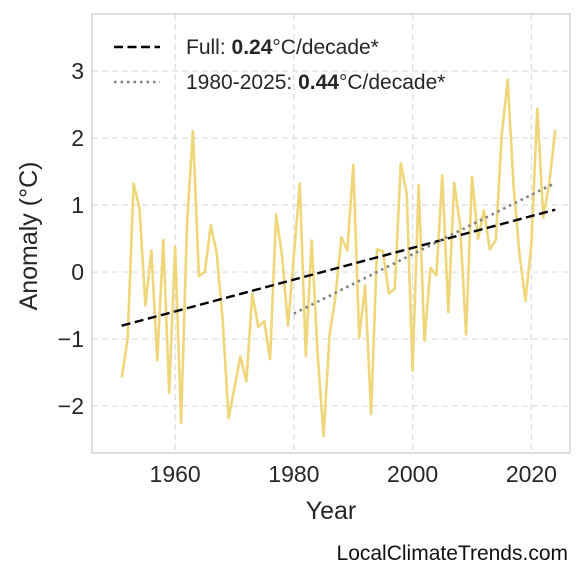  I want to click on legend-label-value: 0.44, so click(318, 82).